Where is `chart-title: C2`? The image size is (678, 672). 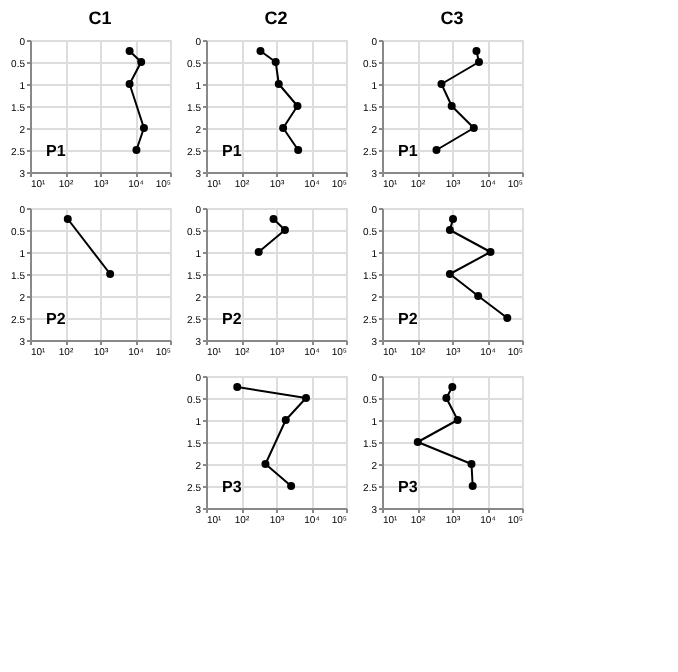
chart-title: C2 is located at coordinates (276, 18).